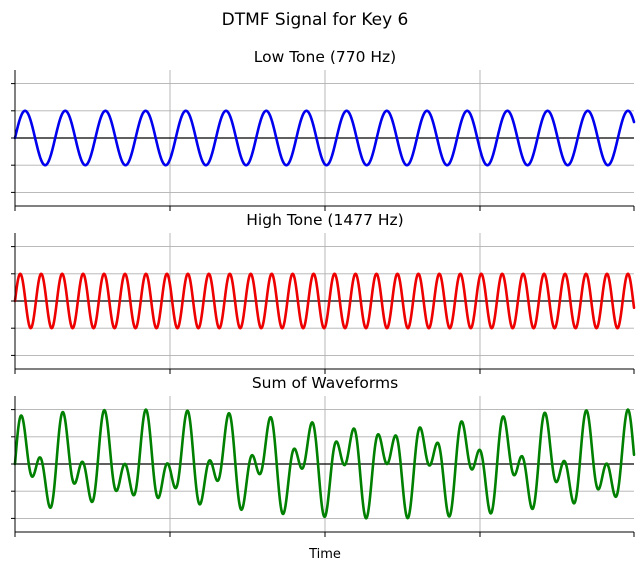 This screenshot has height=571, width=644. What do you see at coordinates (325, 57) in the screenshot?
I see `panel-title-low-tone: Low Tone (770 Hz)` at bounding box center [325, 57].